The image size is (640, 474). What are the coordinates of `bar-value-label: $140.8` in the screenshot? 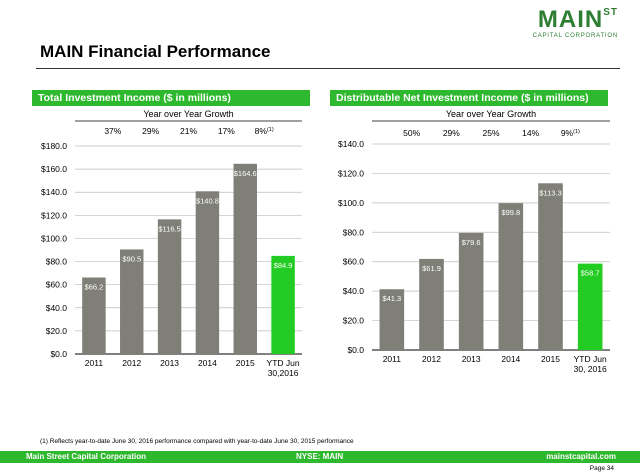 It's located at (207, 200).